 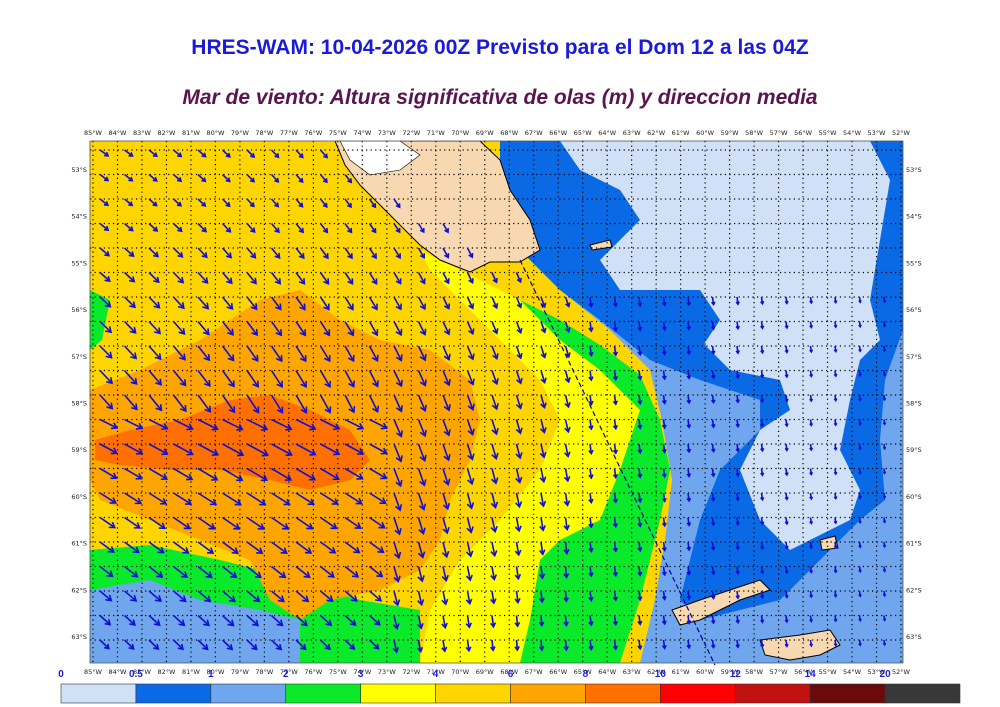 What do you see at coordinates (736, 674) in the screenshot?
I see `legend-tick-label: 12` at bounding box center [736, 674].